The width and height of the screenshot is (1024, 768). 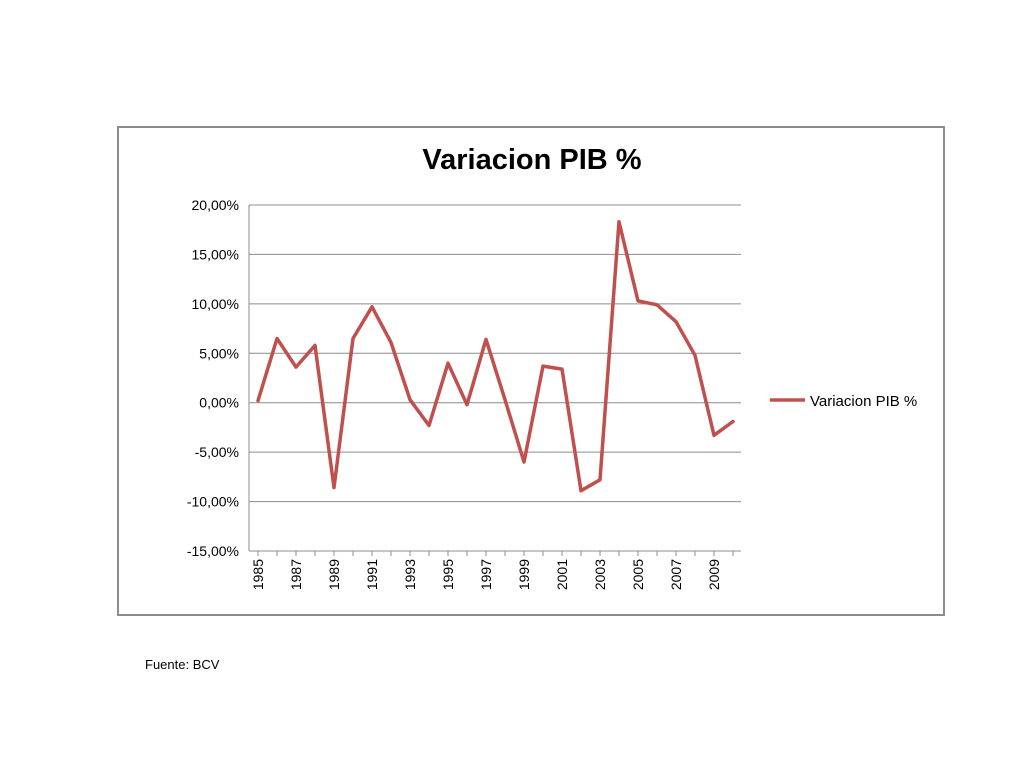 I want to click on x-tick-label: 1991, so click(x=372, y=574).